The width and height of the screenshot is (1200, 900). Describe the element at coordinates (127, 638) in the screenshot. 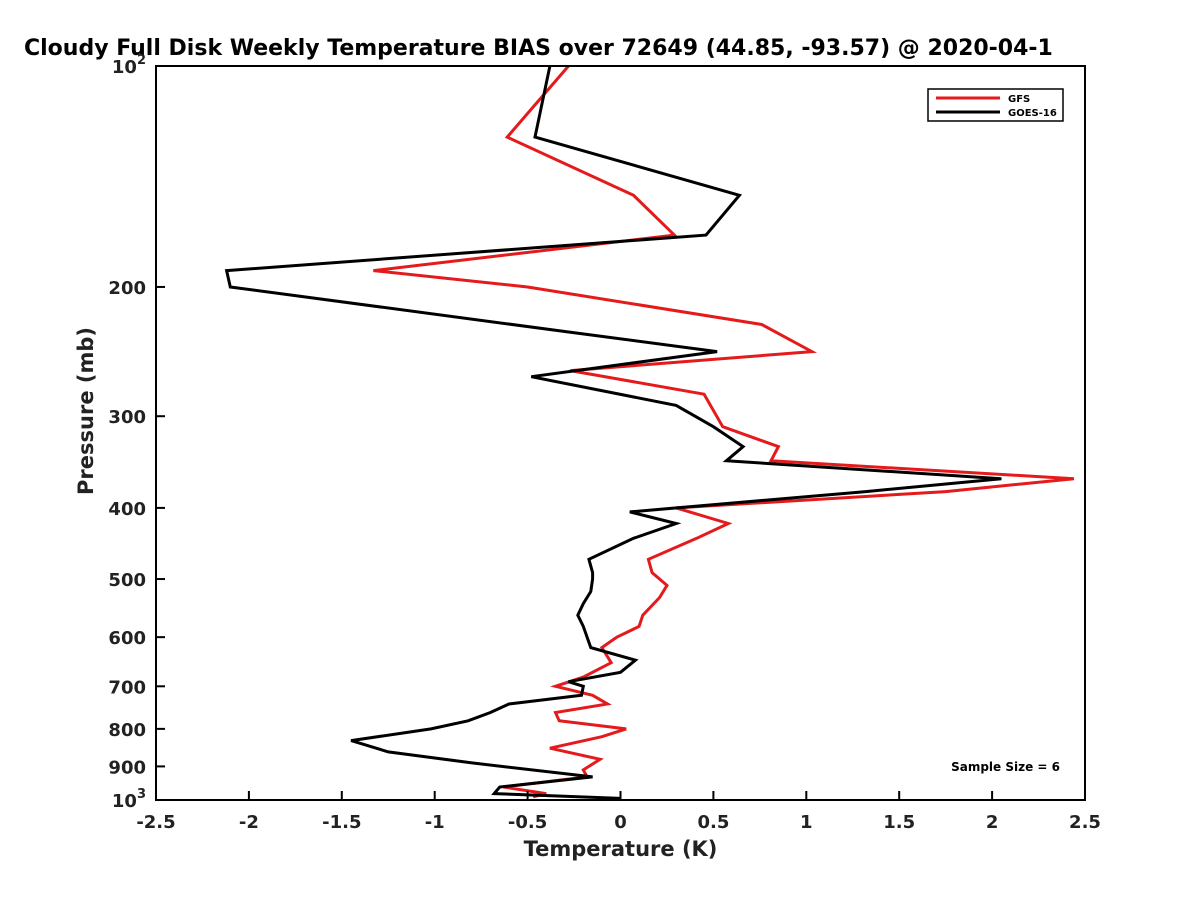

I see `y-tick-label: 600` at that location.